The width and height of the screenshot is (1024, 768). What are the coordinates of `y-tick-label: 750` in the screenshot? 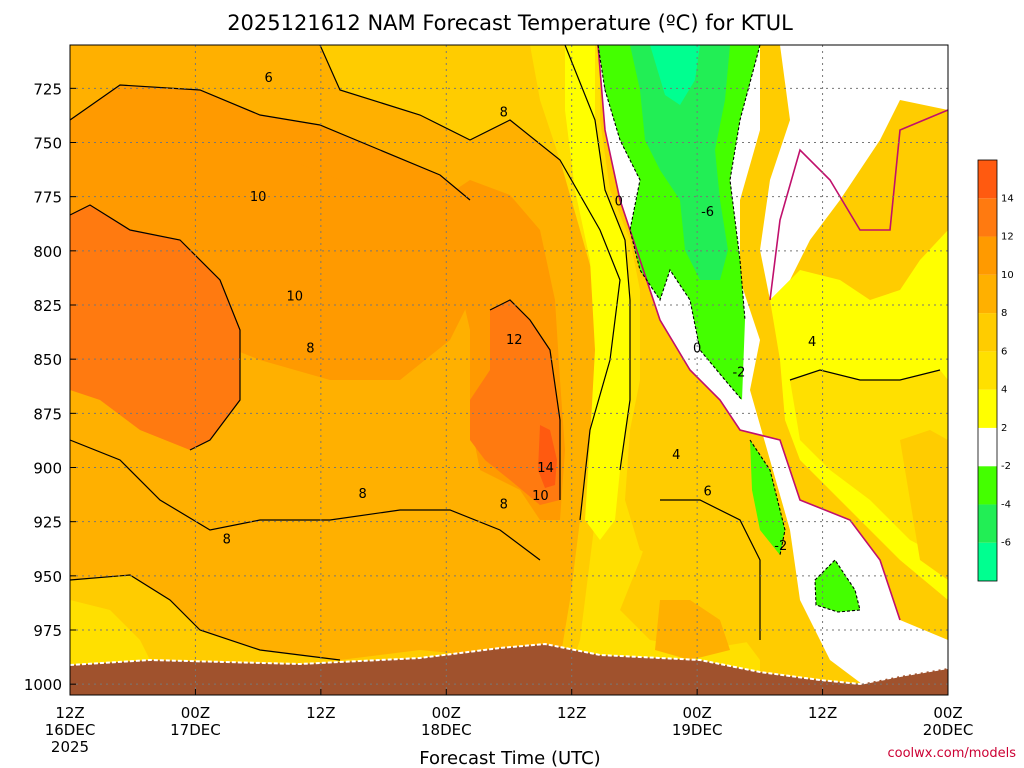 It's located at (47, 144).